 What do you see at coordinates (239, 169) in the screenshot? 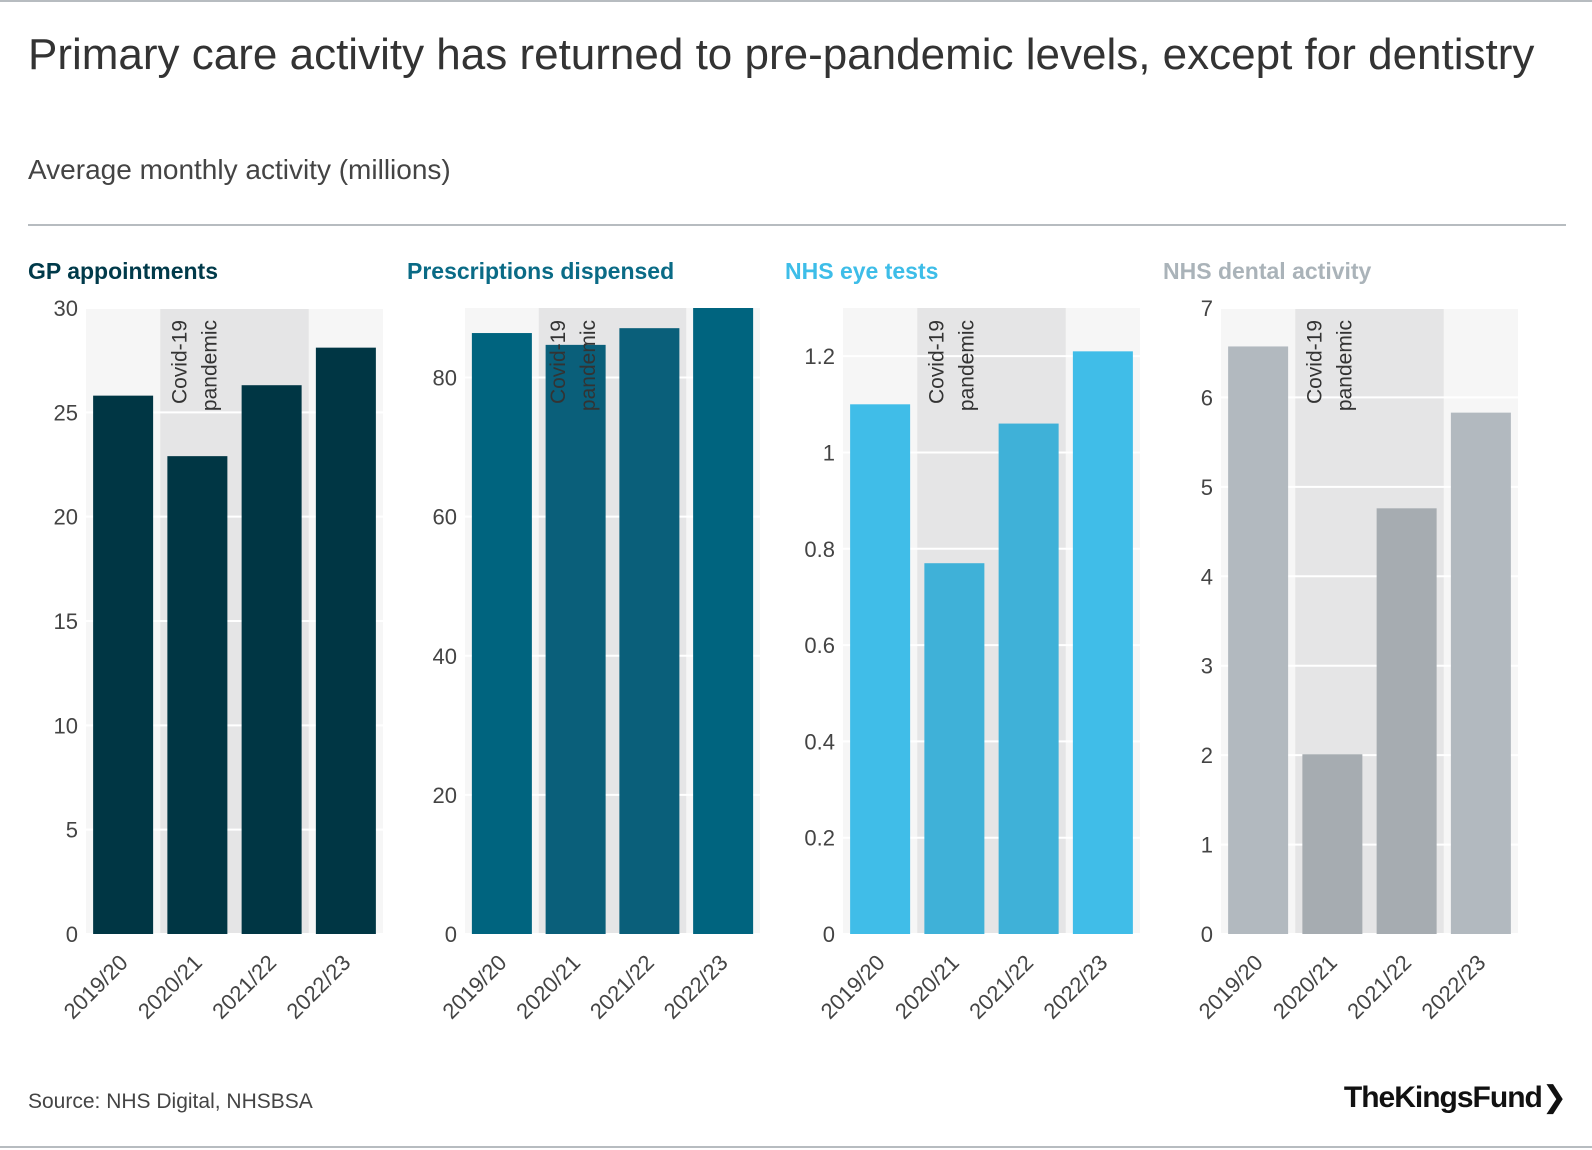
I see `chart-subtitle: Average monthly activity (millions)` at bounding box center [239, 169].